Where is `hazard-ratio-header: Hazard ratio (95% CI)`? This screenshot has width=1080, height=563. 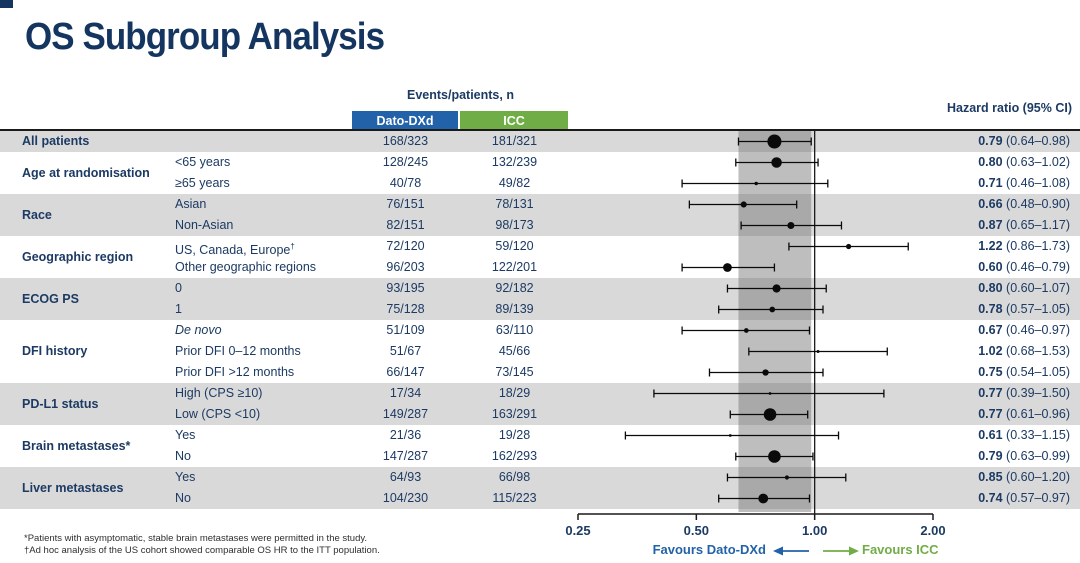 hazard-ratio-header: Hazard ratio (95% CI) is located at coordinates (1009, 108).